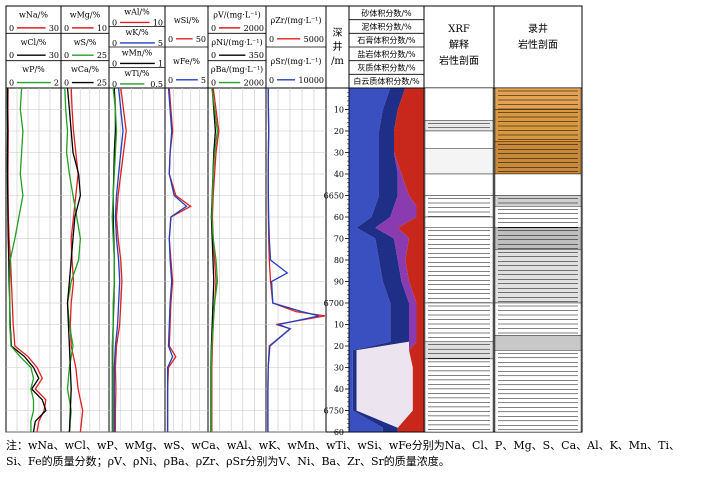 The image size is (722, 478). Describe the element at coordinates (102, 28) in the screenshot. I see `track-1-header-max-0: 10` at that location.